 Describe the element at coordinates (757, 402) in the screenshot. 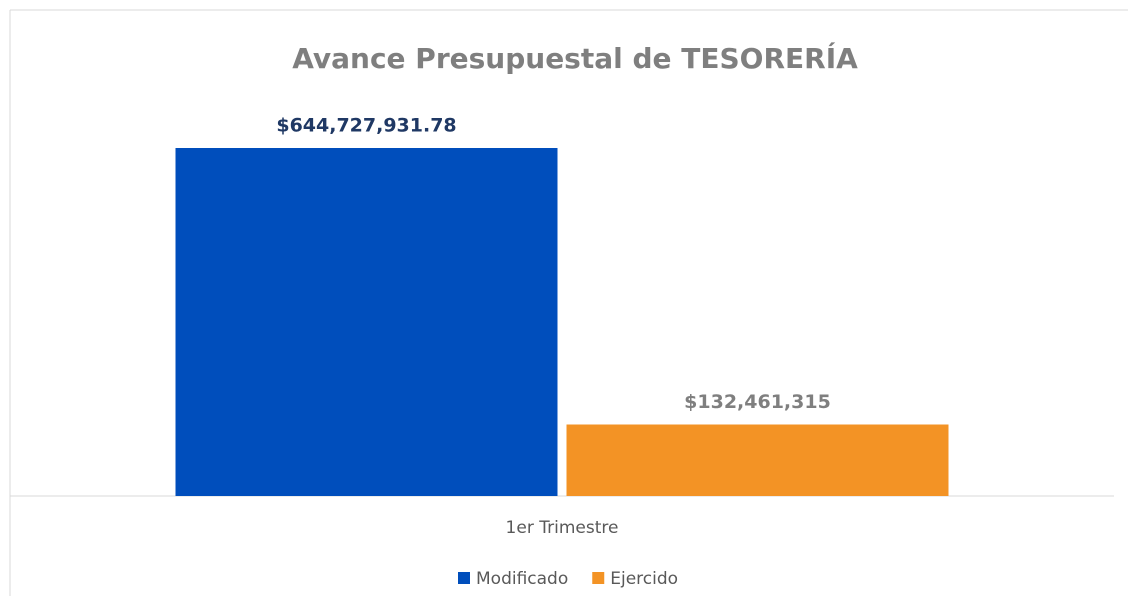

I see `data-label: $132,461,315` at that location.